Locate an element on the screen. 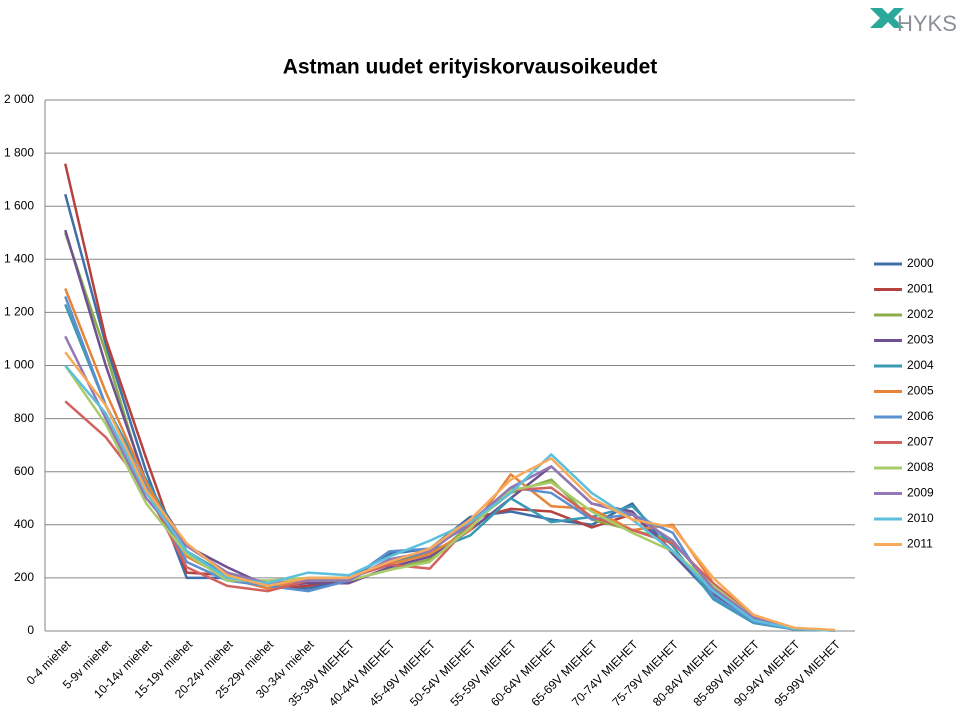  legend-label: 2000 is located at coordinates (920, 263).